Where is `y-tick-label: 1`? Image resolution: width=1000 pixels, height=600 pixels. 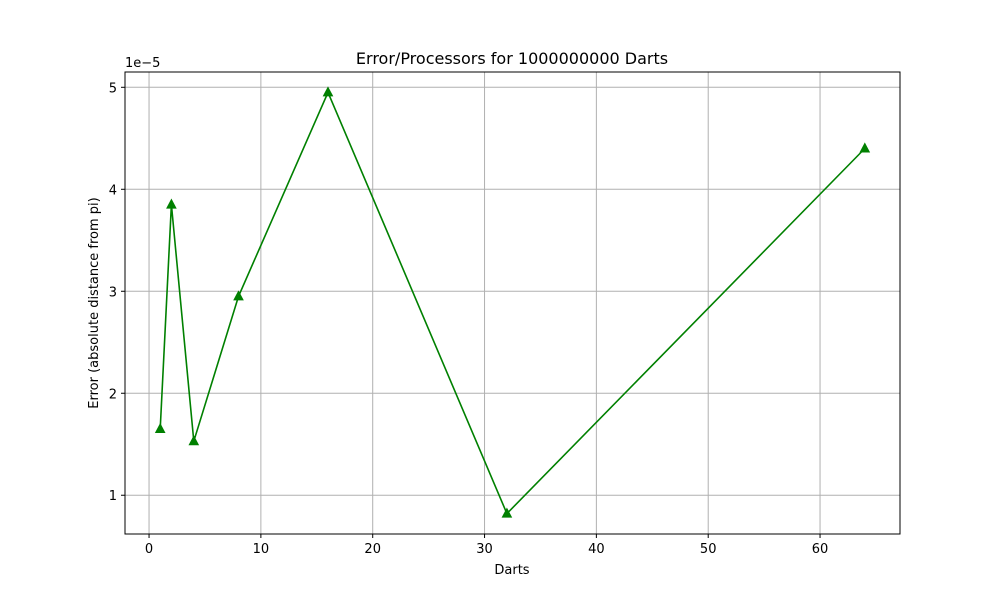 y-tick-label: 1 is located at coordinates (113, 496).